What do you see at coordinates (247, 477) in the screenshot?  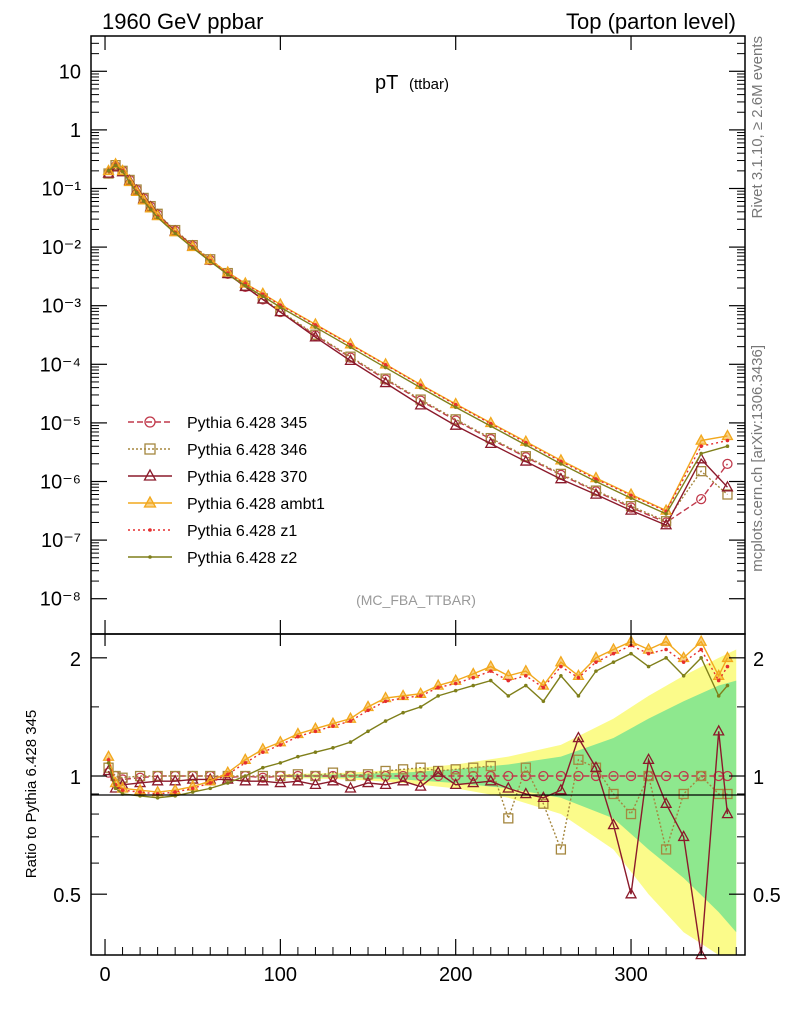 I see `legend-entry: Pythia 6.428 370` at bounding box center [247, 477].